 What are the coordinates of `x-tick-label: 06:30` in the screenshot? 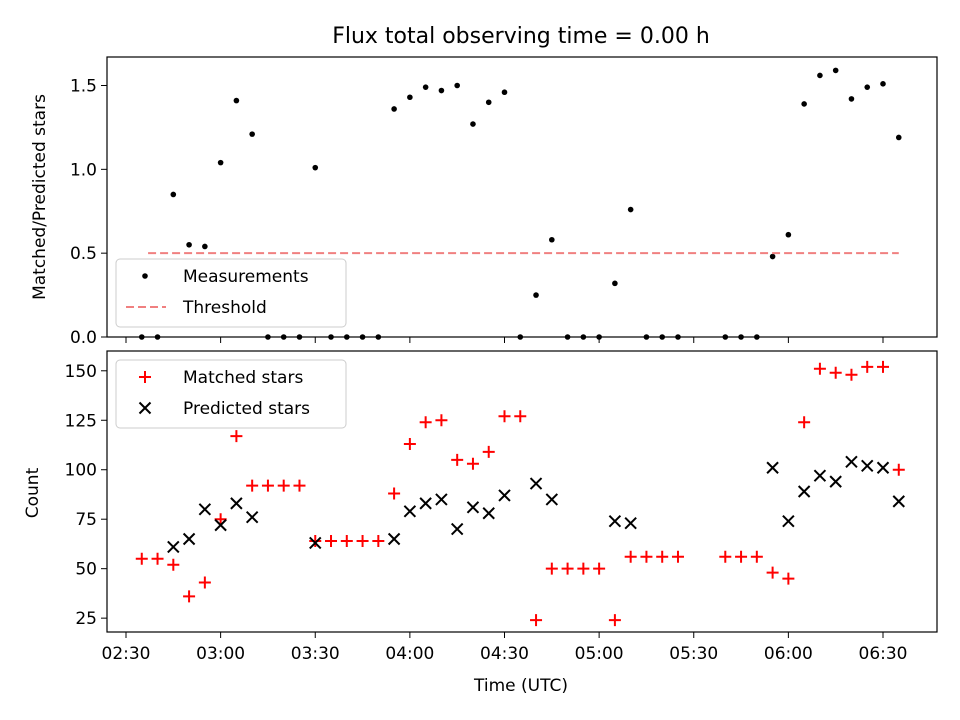 It's located at (883, 654).